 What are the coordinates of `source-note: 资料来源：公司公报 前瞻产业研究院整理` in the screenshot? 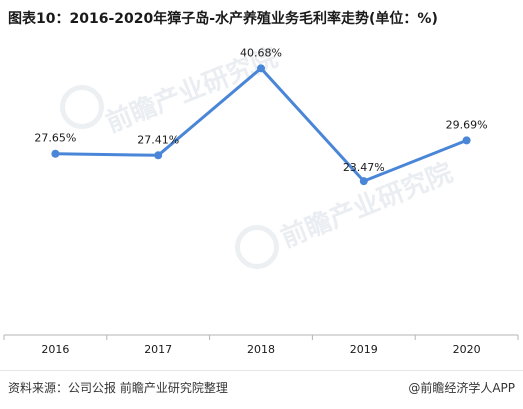 It's located at (118, 388).